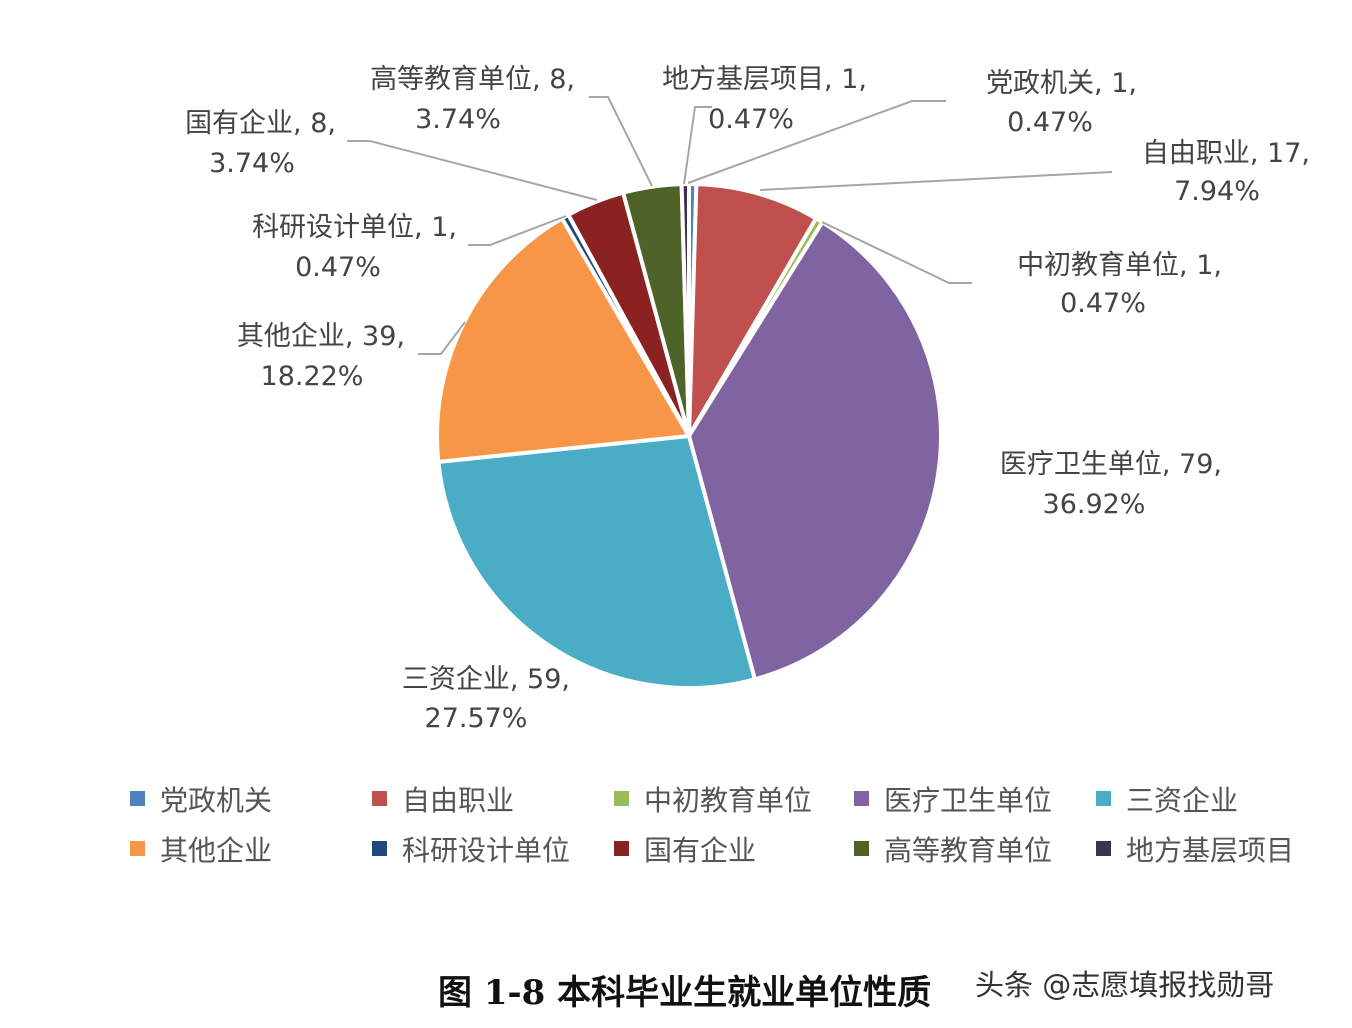  I want to click on leader-line-dangzheng, so click(816, 142).